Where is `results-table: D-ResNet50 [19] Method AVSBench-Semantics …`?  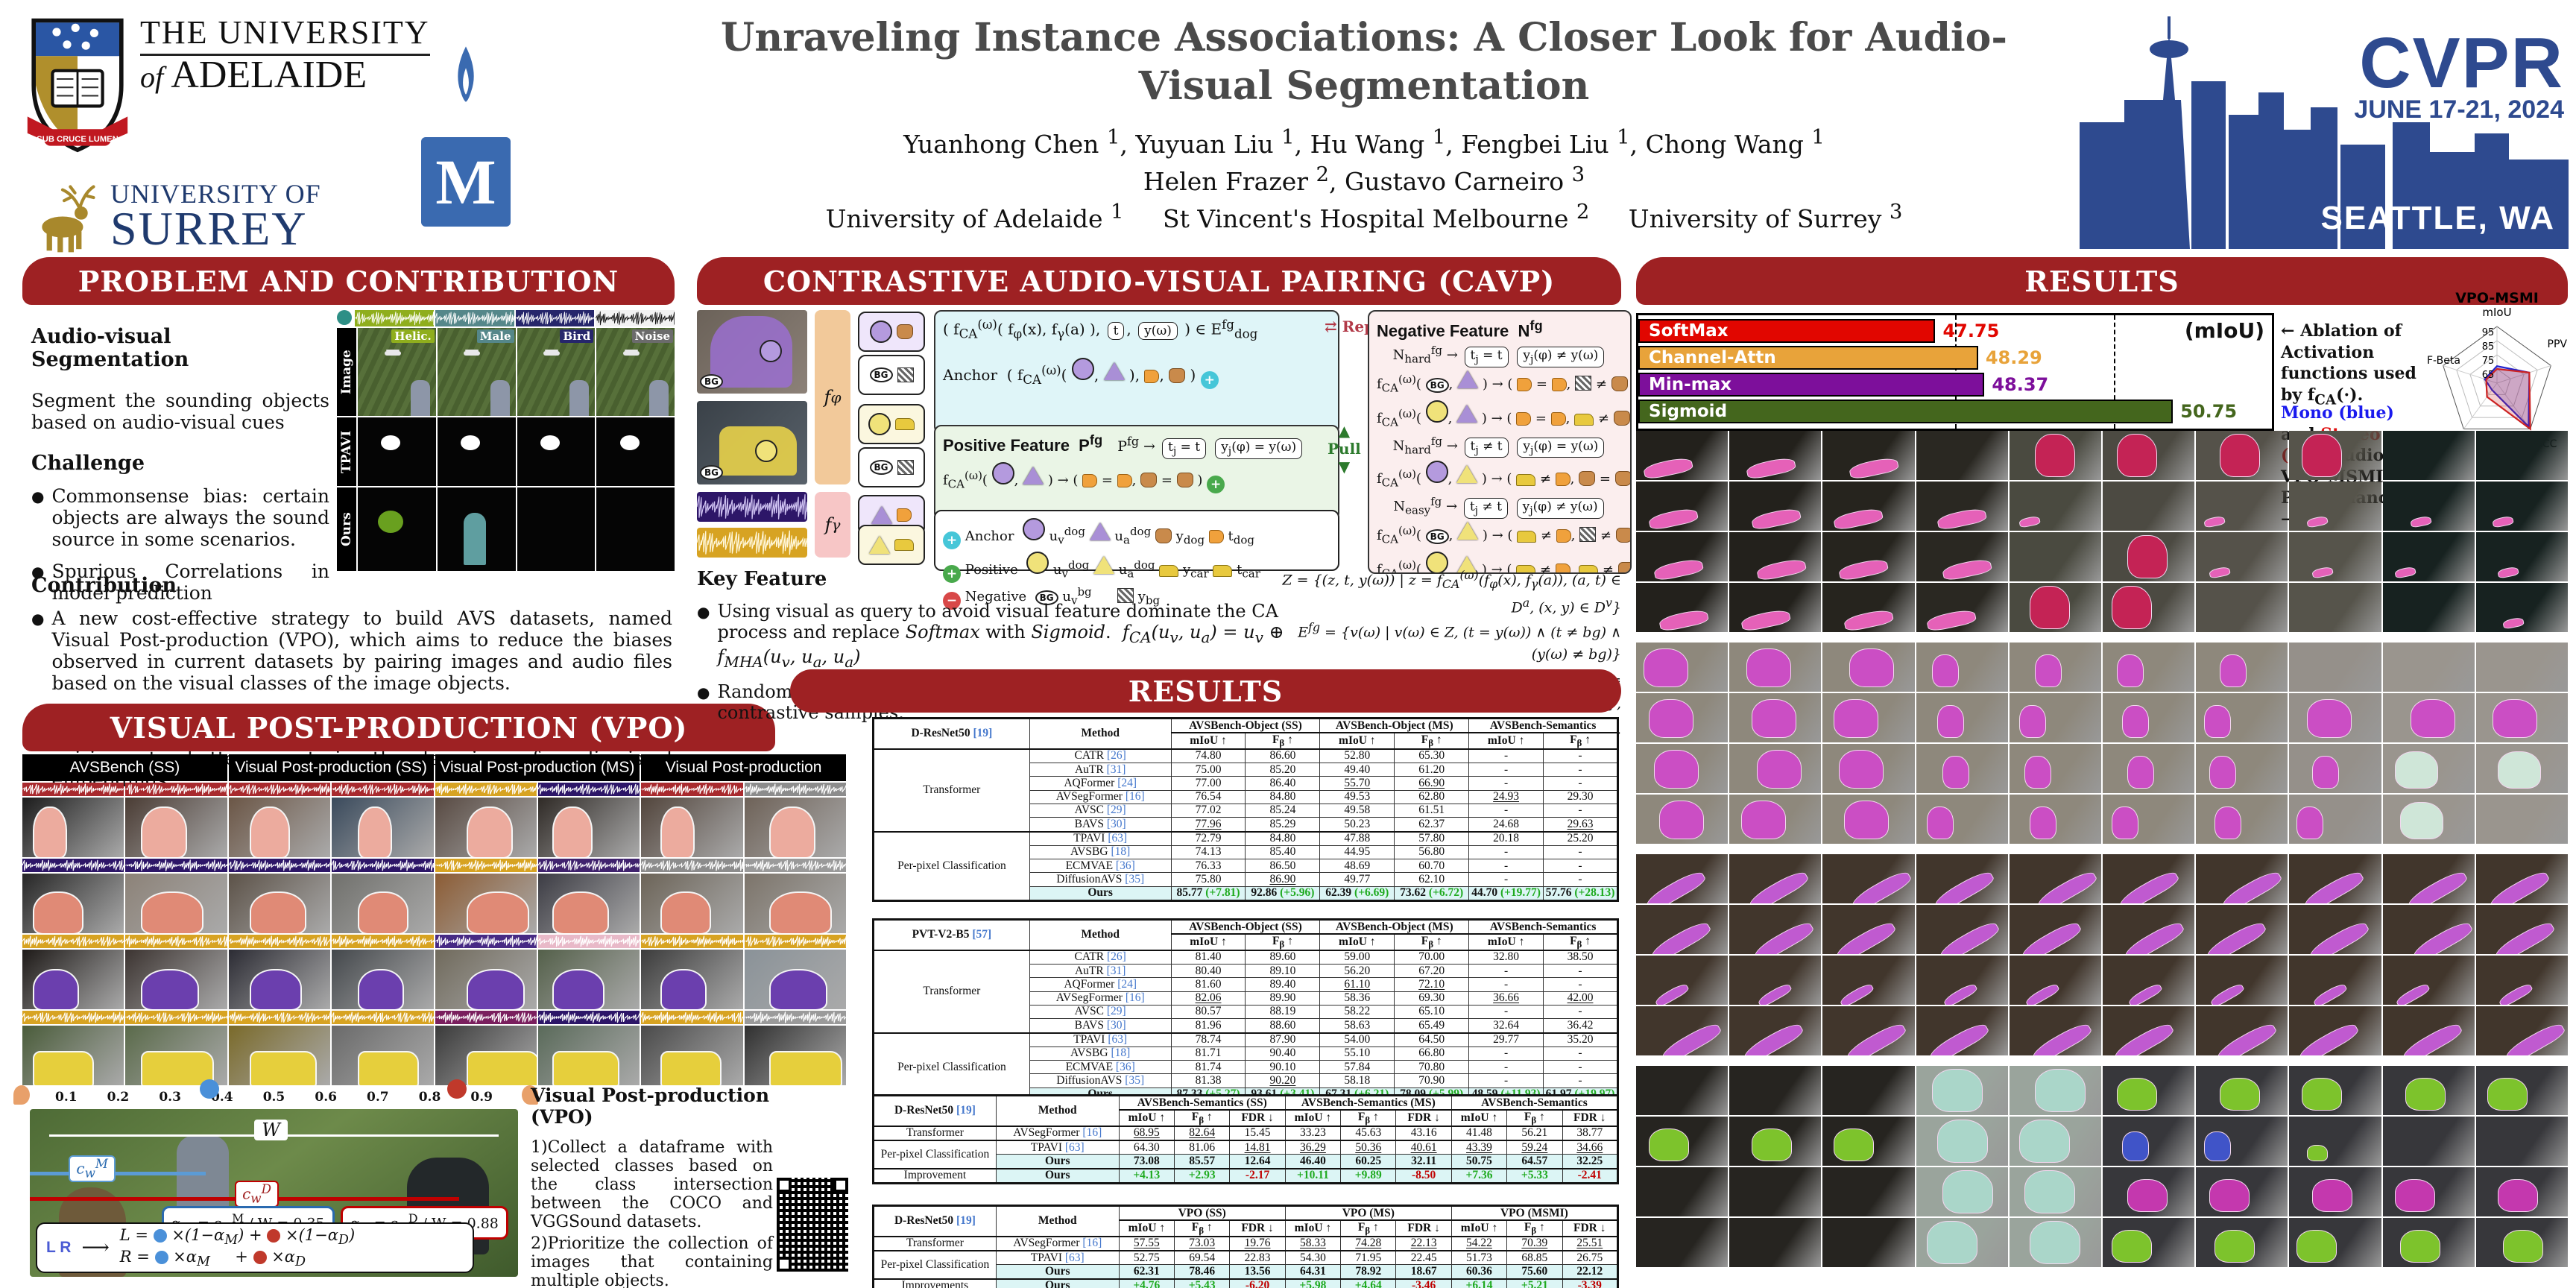
results-table: D-ResNet50 [19] Method AVSBench-Semantics … is located at coordinates (1245, 1139).